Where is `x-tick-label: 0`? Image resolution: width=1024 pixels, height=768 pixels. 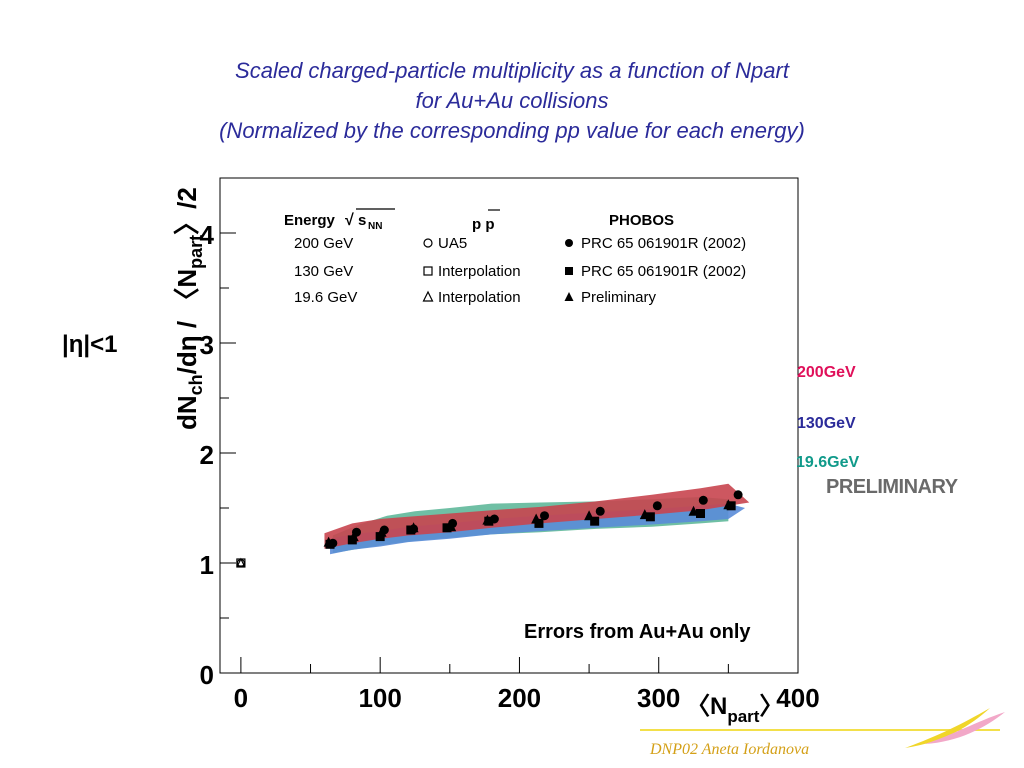
x-tick-label: 0 is located at coordinates (241, 698).